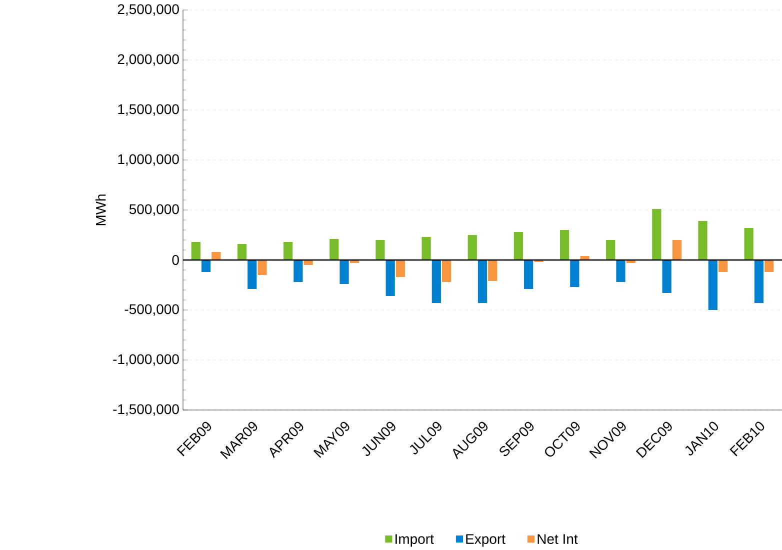 The width and height of the screenshot is (782, 550). What do you see at coordinates (148, 10) in the screenshot?
I see `y-tick-label: 2,500,000` at bounding box center [148, 10].